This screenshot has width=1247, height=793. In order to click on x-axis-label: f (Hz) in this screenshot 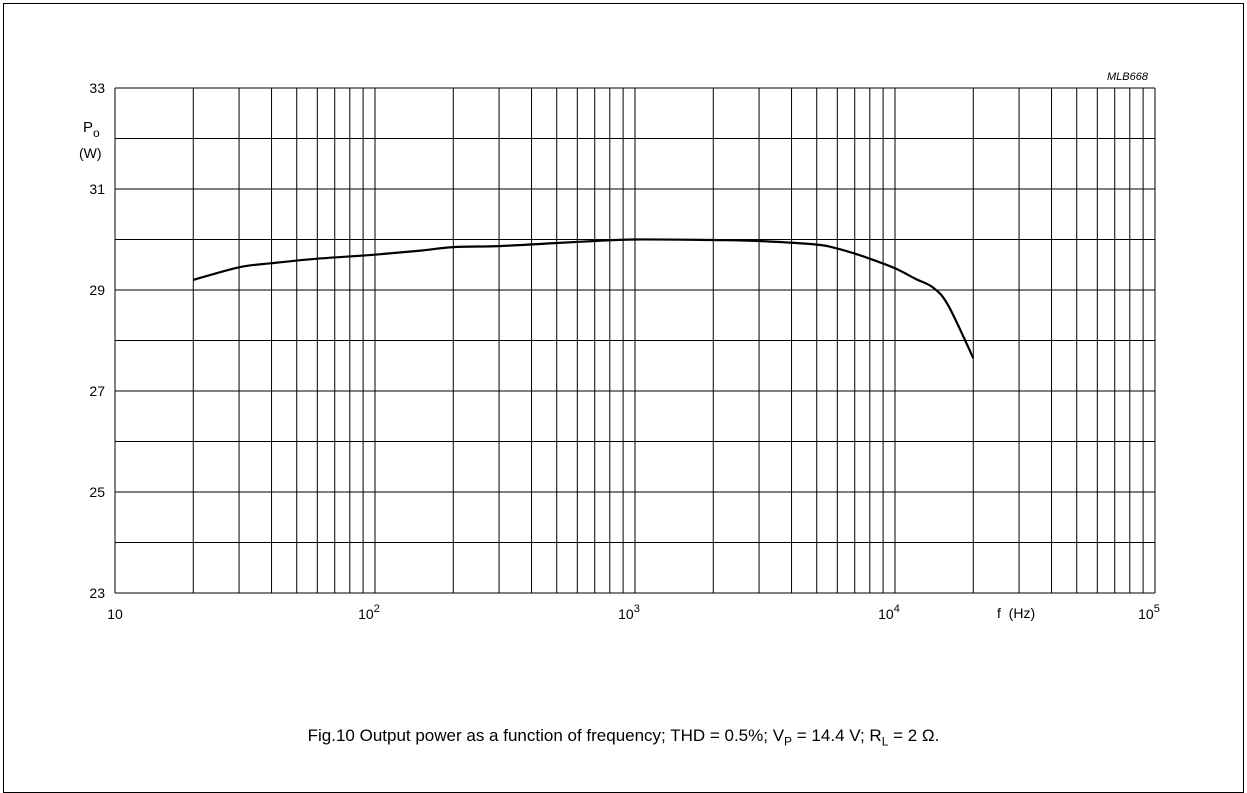, I will do `click(1016, 613)`.